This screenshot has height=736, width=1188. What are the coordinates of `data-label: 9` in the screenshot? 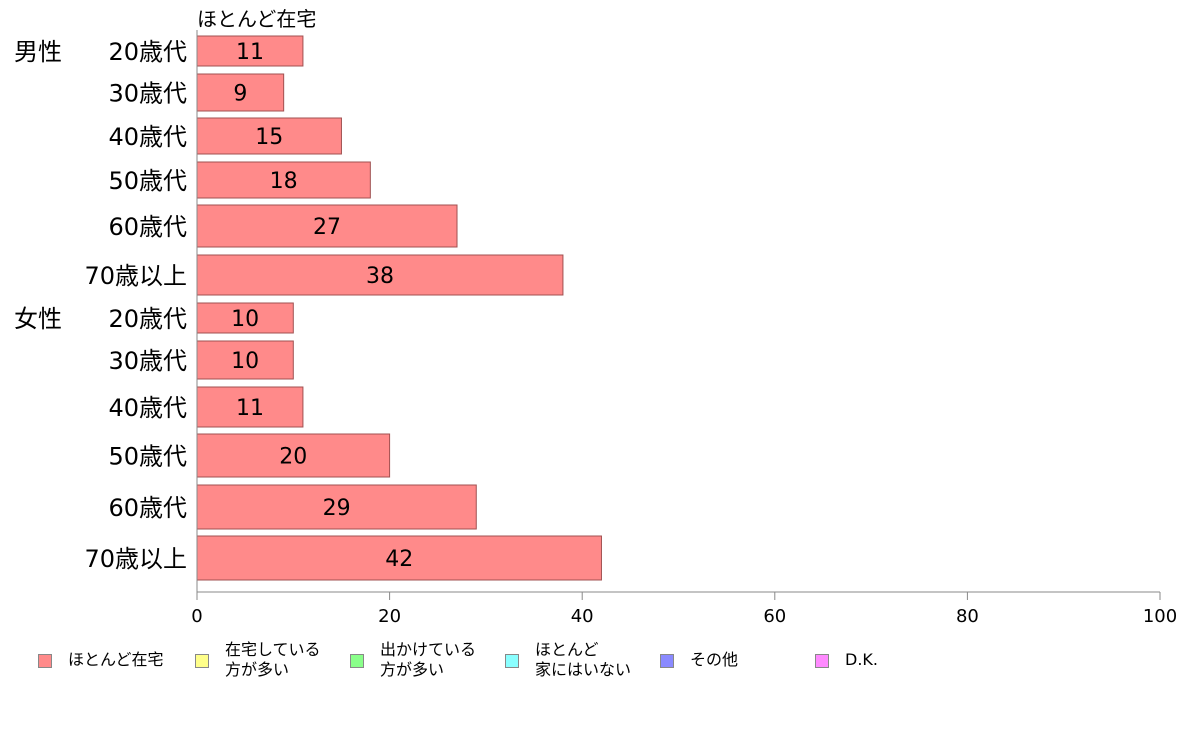 It's located at (240, 94).